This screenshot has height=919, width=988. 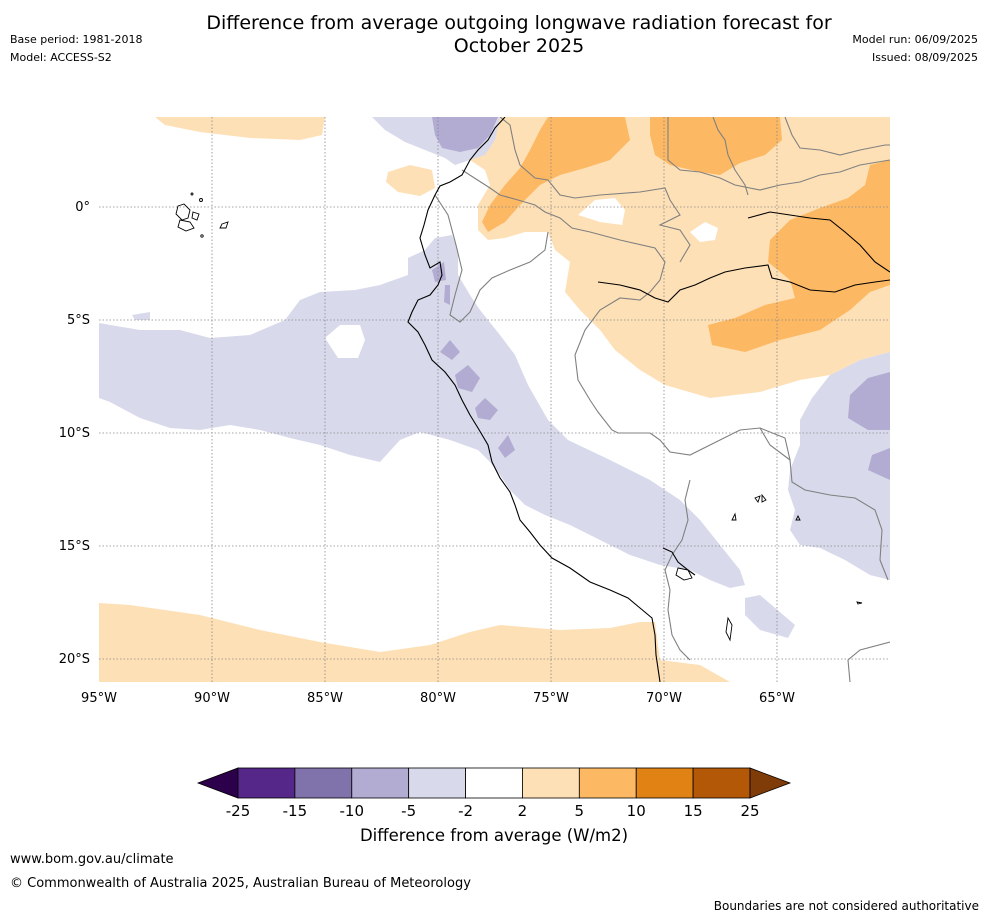 I want to click on colorbar: -25 -15 -10 -5 -2 2 5 10 15 25, so click(x=494, y=793).